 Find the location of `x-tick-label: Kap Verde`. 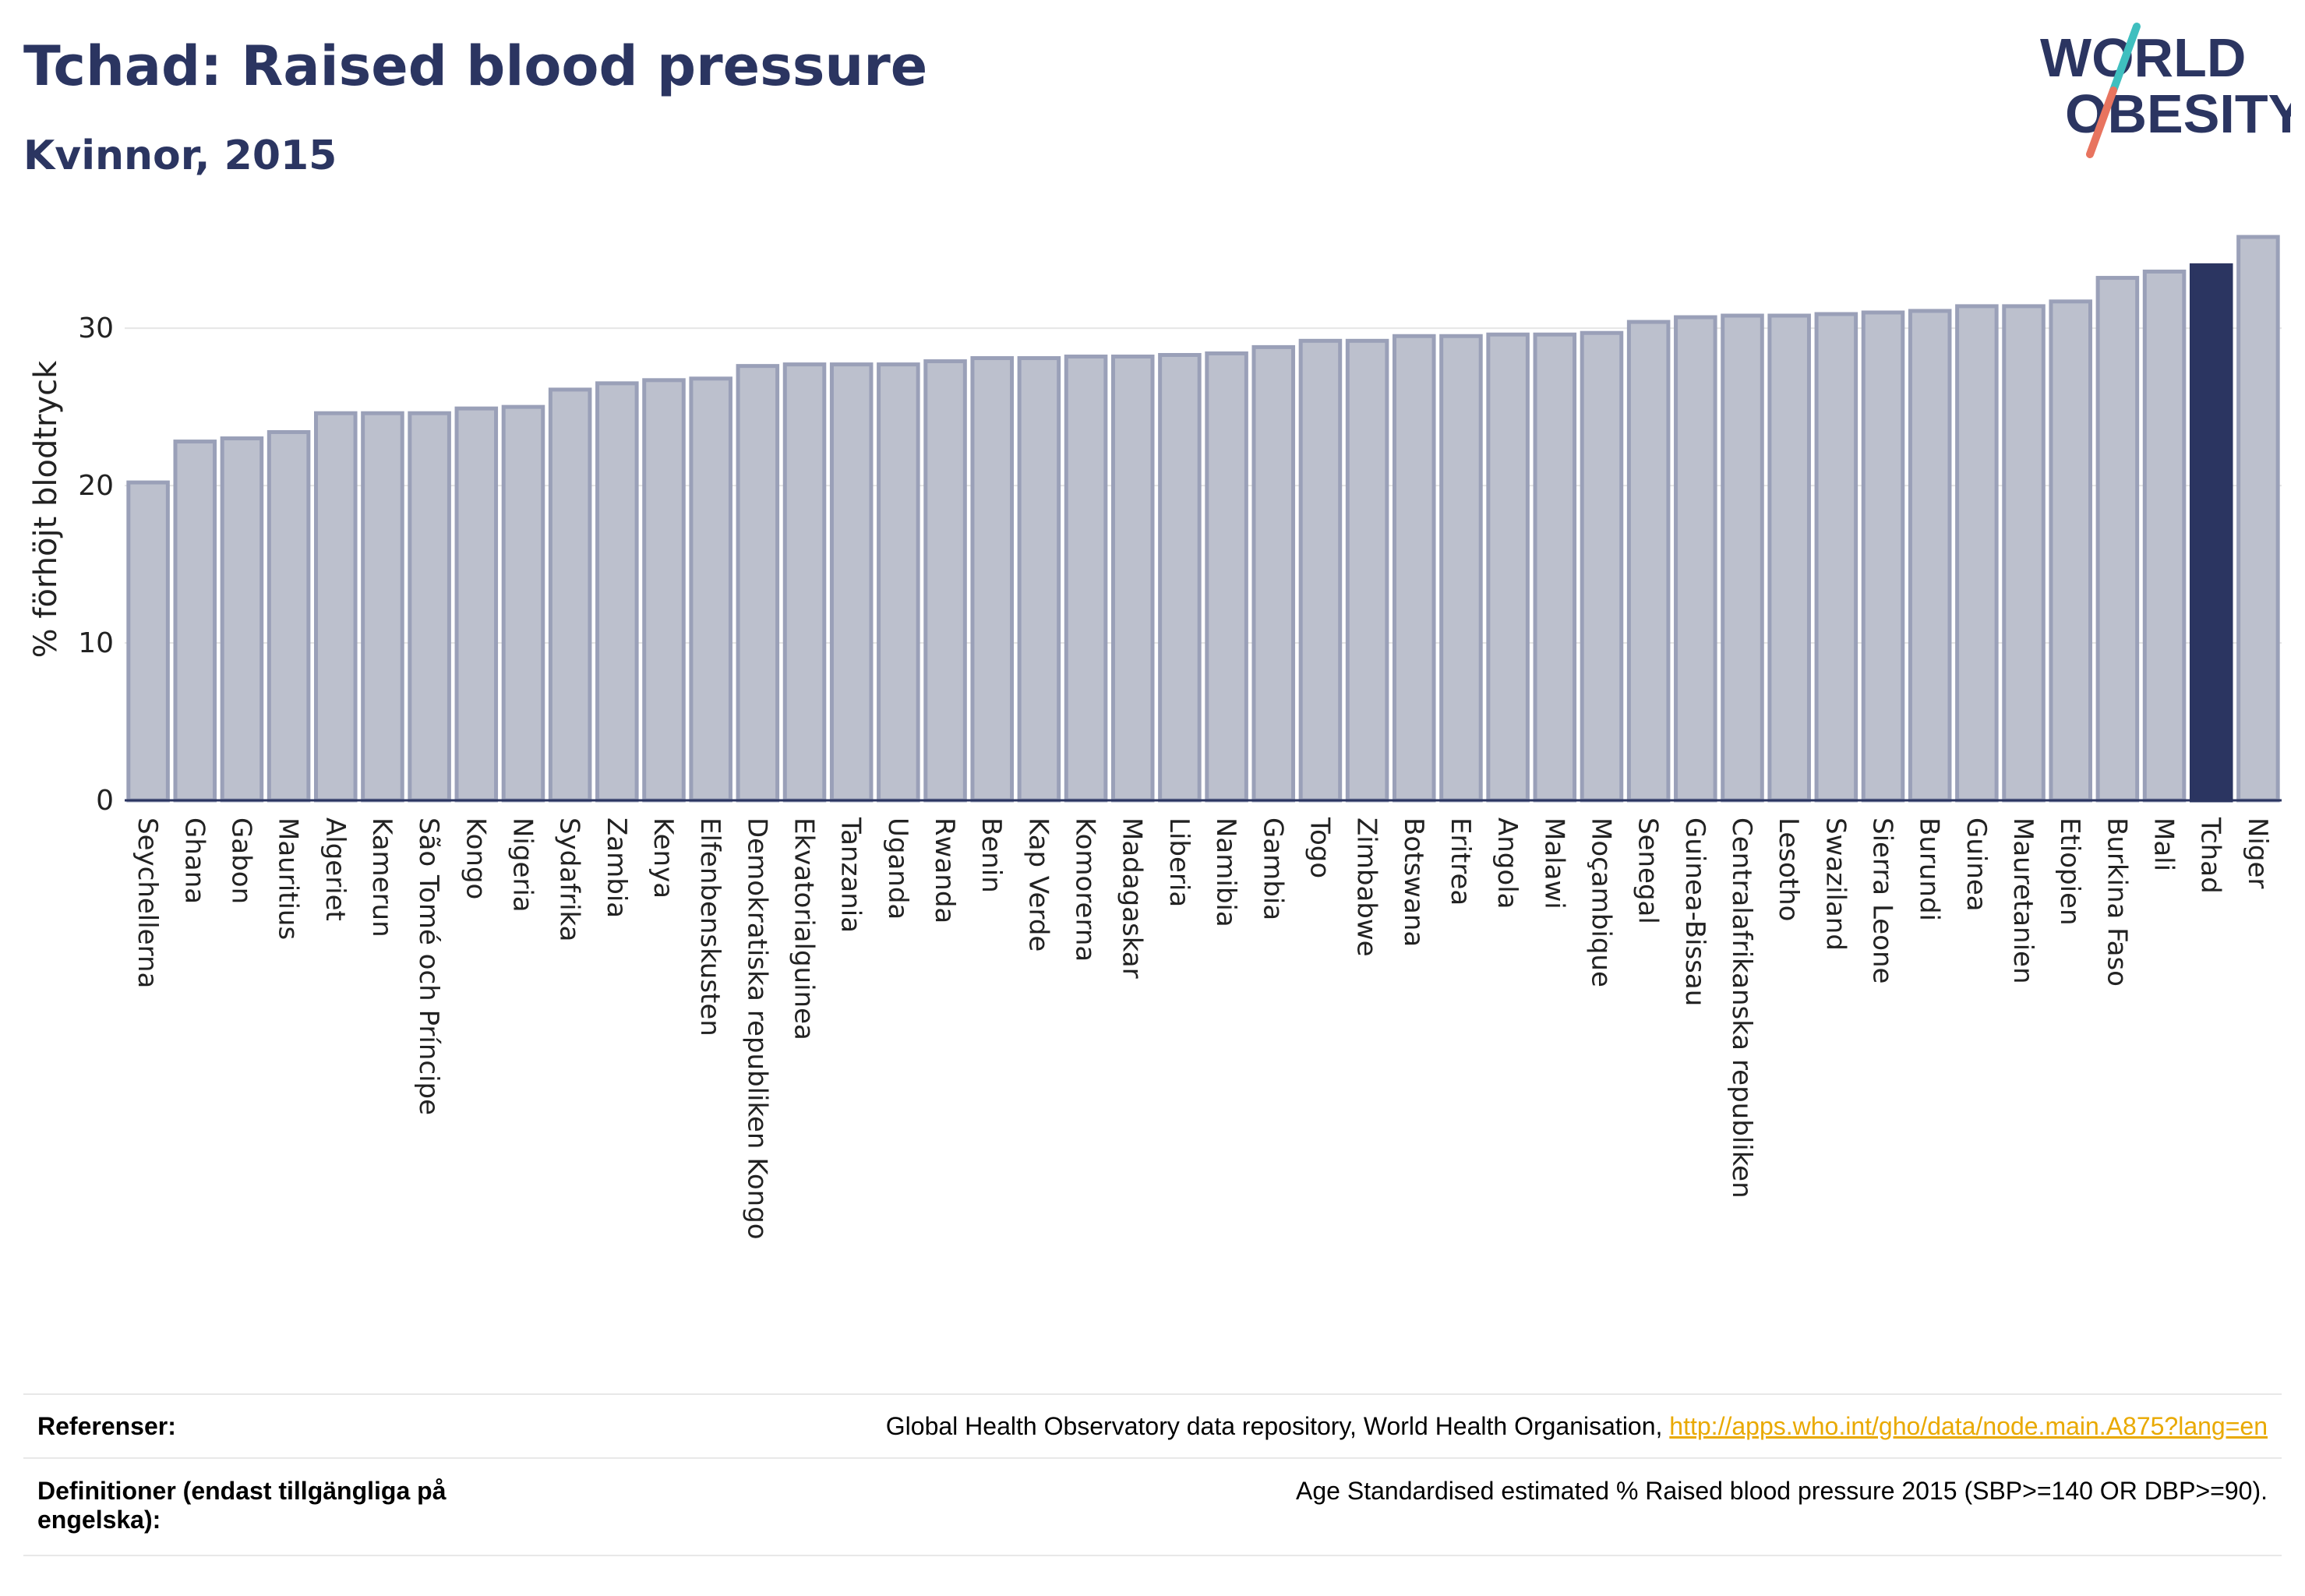

x-tick-label: Kap Verde is located at coordinates (1038, 884).